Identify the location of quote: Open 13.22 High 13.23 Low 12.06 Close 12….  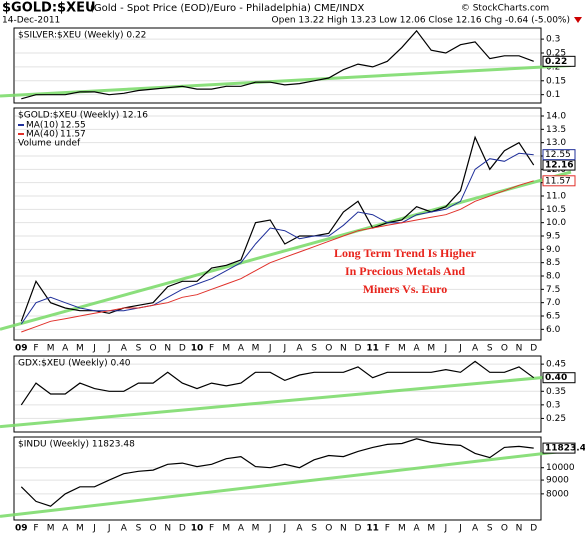
(421, 21).